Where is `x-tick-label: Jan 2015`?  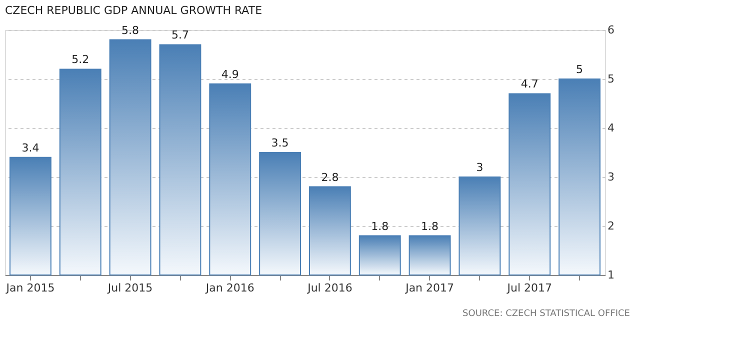 x-tick-label: Jan 2015 is located at coordinates (30, 288).